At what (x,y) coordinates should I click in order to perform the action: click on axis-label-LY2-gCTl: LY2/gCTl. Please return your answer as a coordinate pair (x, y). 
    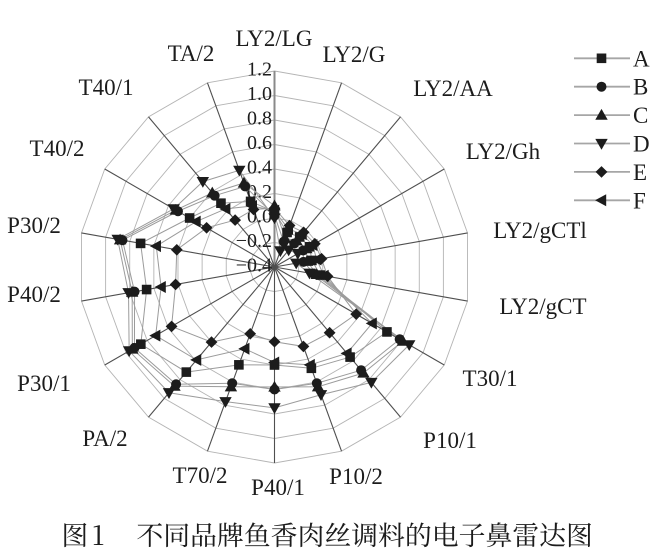
    Looking at the image, I should click on (540, 230).